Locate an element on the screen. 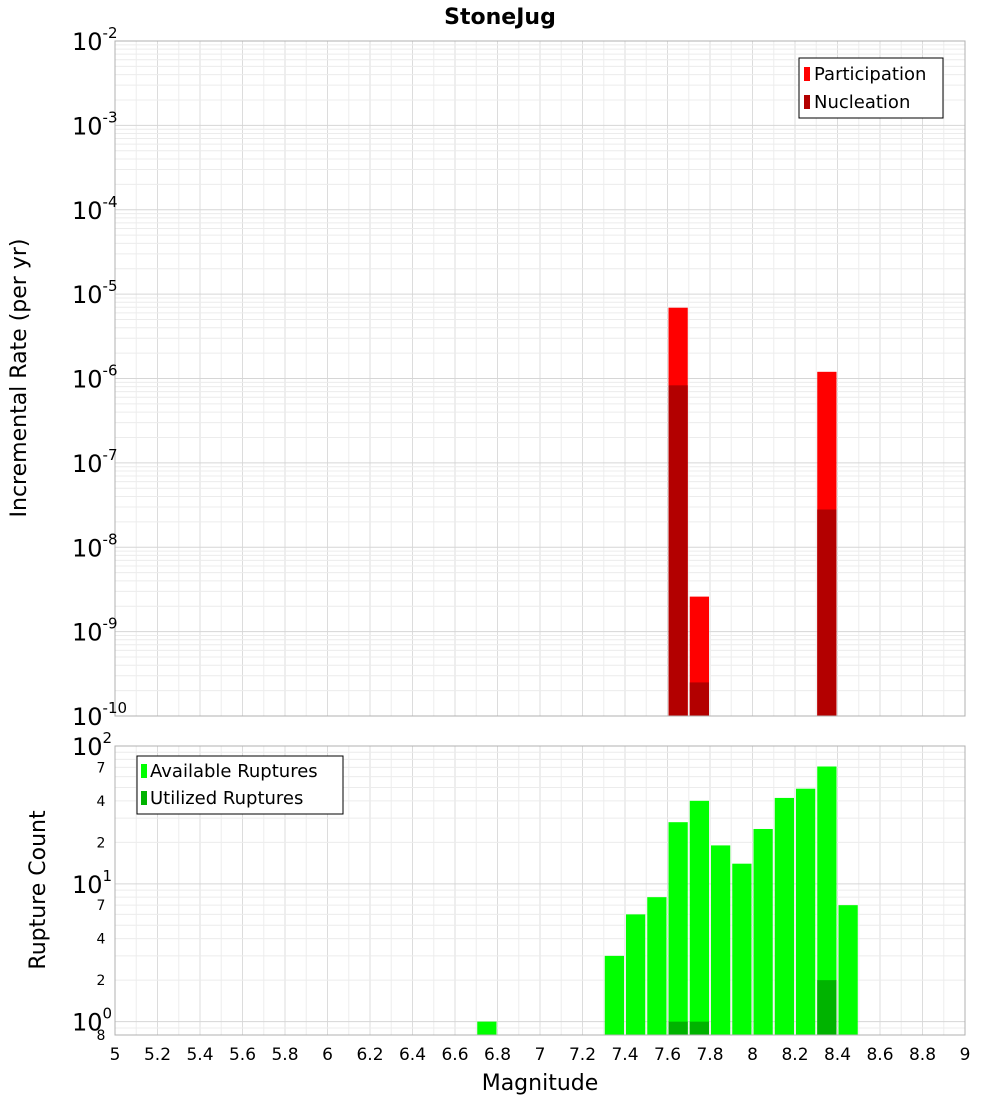 This screenshot has width=1000, height=1100. y-tick-label: 10⁻⁵ is located at coordinates (95, 293).